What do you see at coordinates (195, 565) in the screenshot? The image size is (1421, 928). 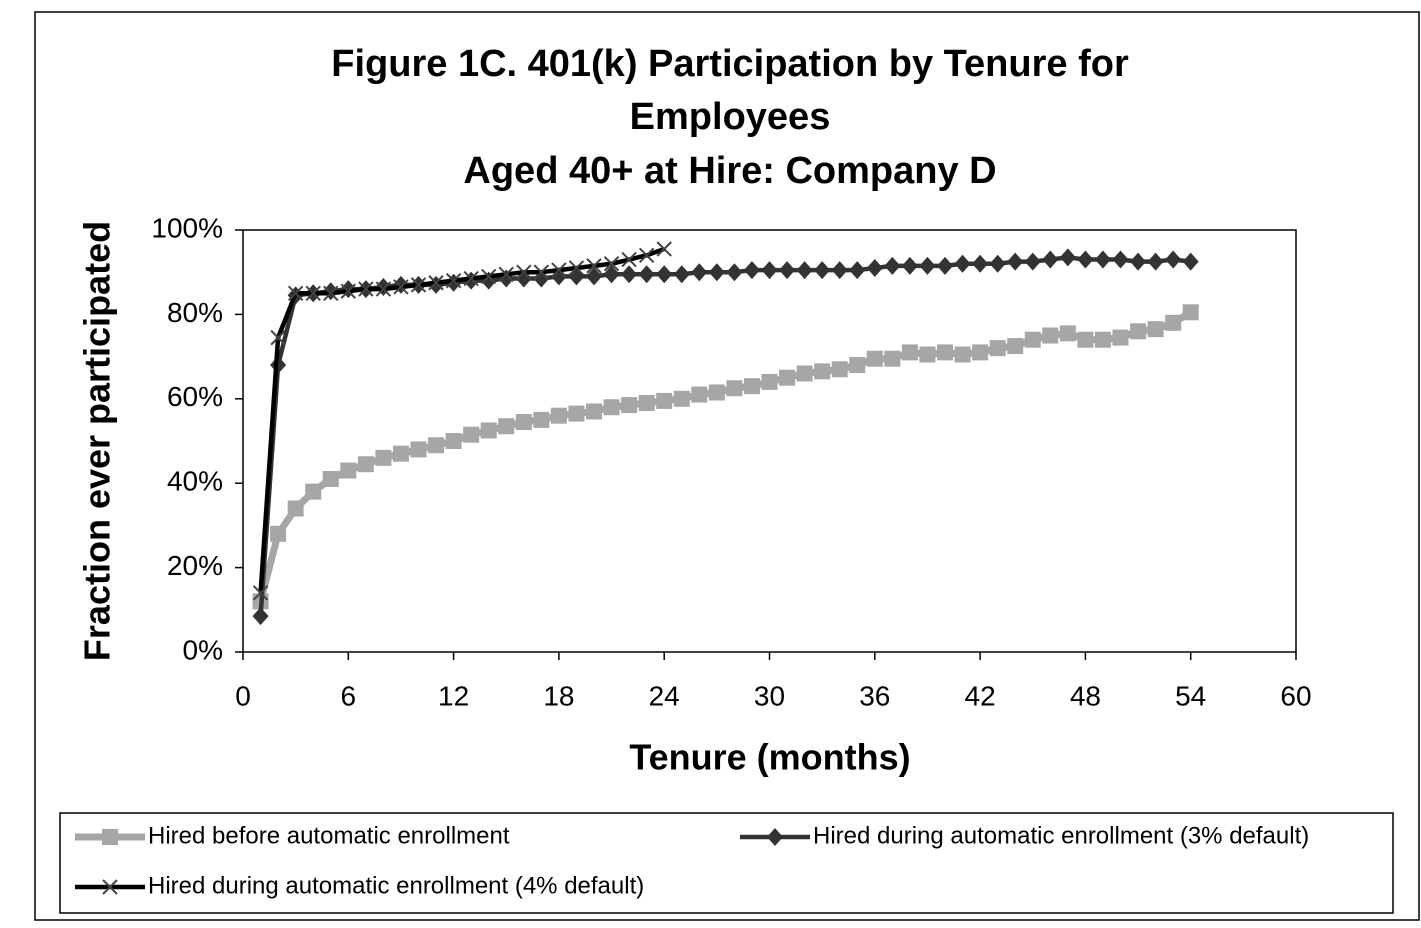 I see `y-tick-label: 20%` at bounding box center [195, 565].